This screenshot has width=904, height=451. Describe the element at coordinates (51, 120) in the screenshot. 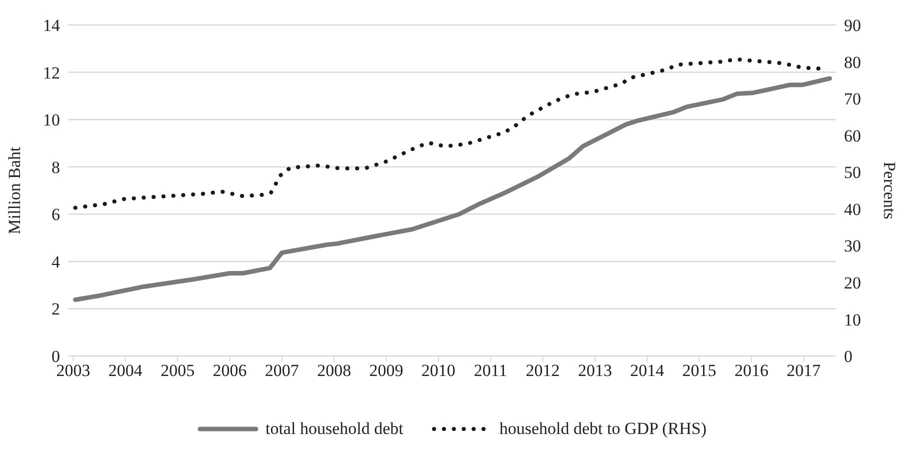

I see `y-tick-label: 10` at that location.